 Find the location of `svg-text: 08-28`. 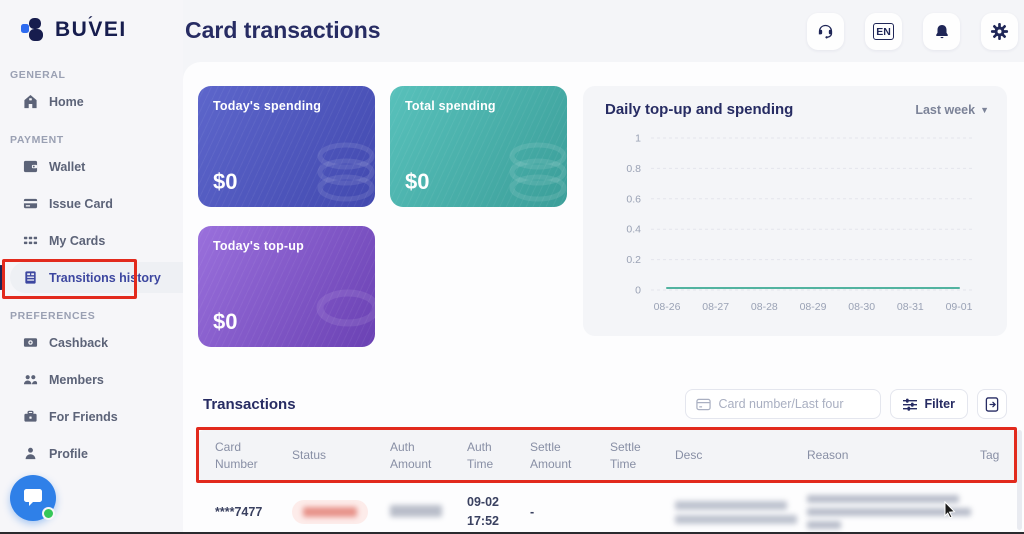

svg-text: 08-28 is located at coordinates (764, 307).